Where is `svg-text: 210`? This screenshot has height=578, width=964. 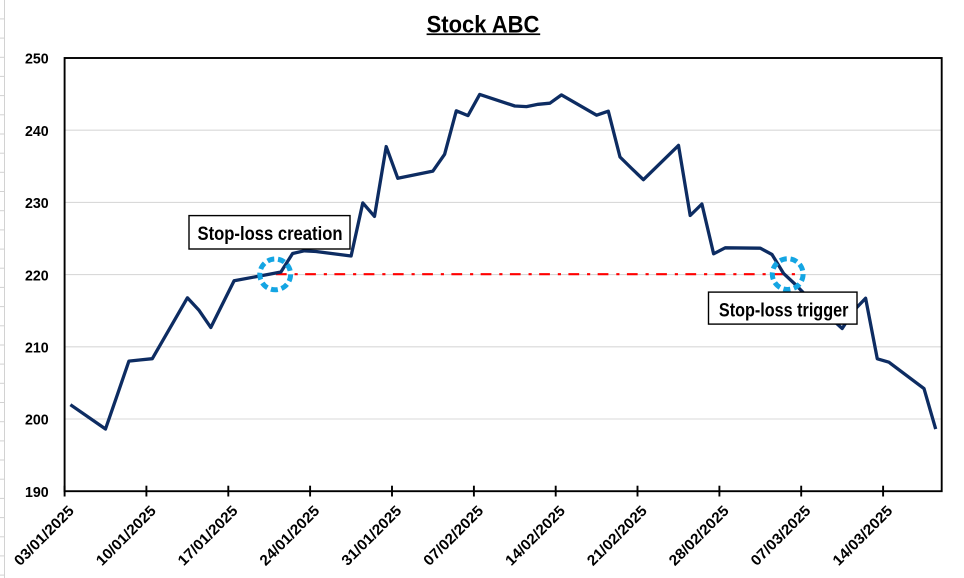 svg-text: 210 is located at coordinates (37, 348).